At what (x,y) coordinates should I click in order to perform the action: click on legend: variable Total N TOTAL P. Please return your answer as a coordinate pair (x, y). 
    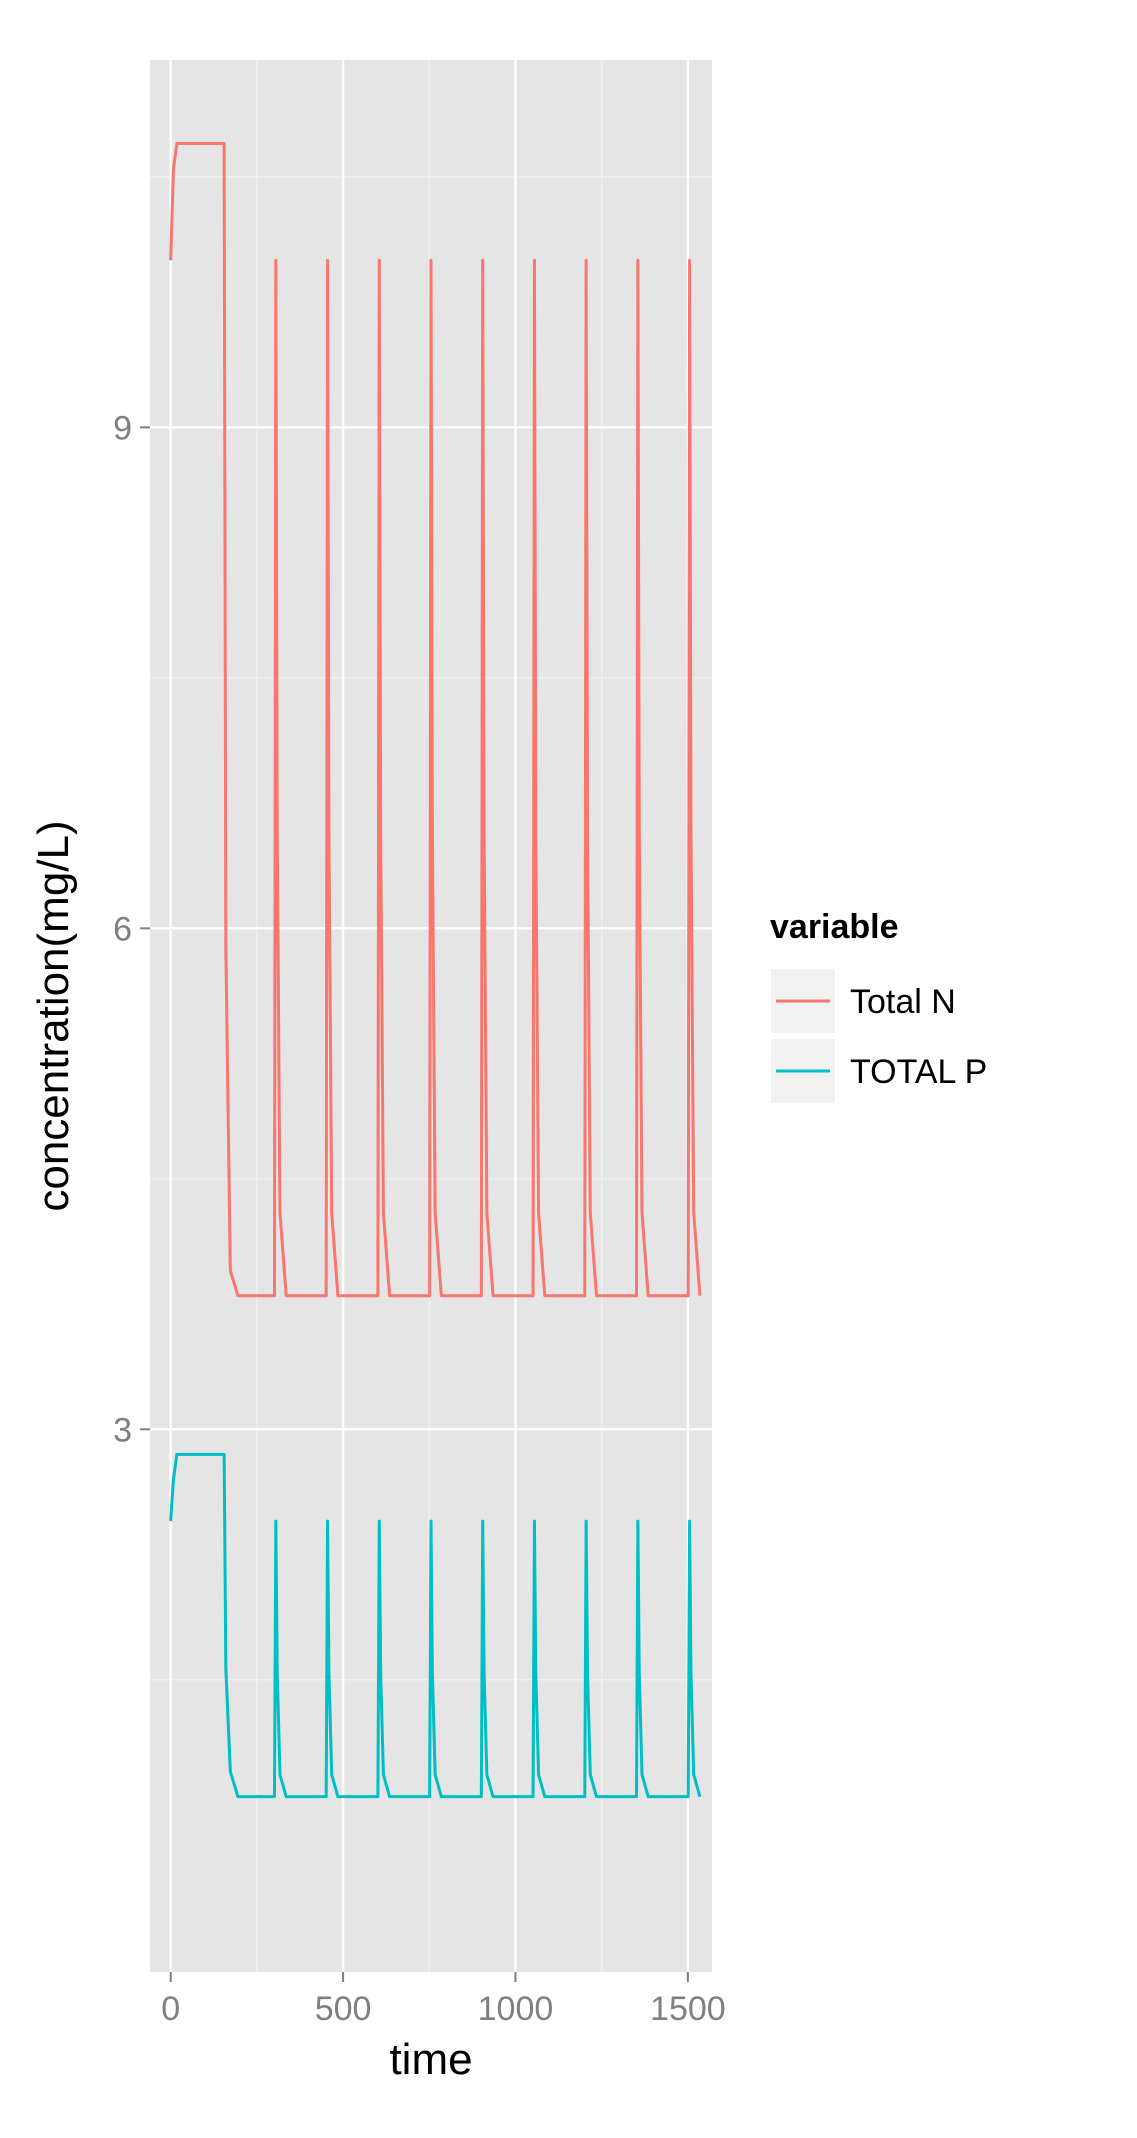
    Looking at the image, I should click on (878, 1006).